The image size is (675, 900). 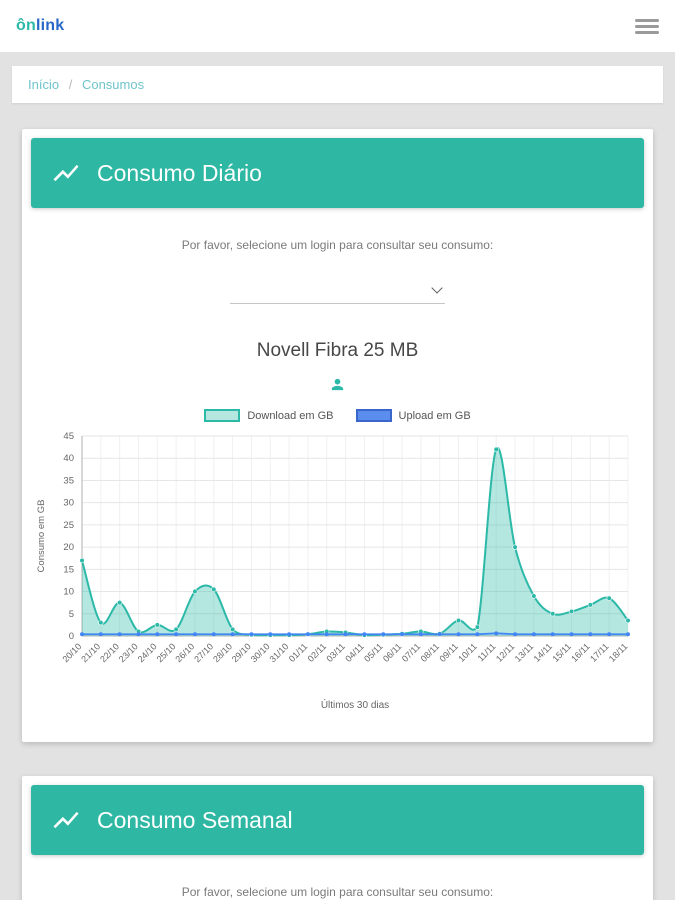 What do you see at coordinates (68, 592) in the screenshot?
I see `svg-text: 10` at bounding box center [68, 592].